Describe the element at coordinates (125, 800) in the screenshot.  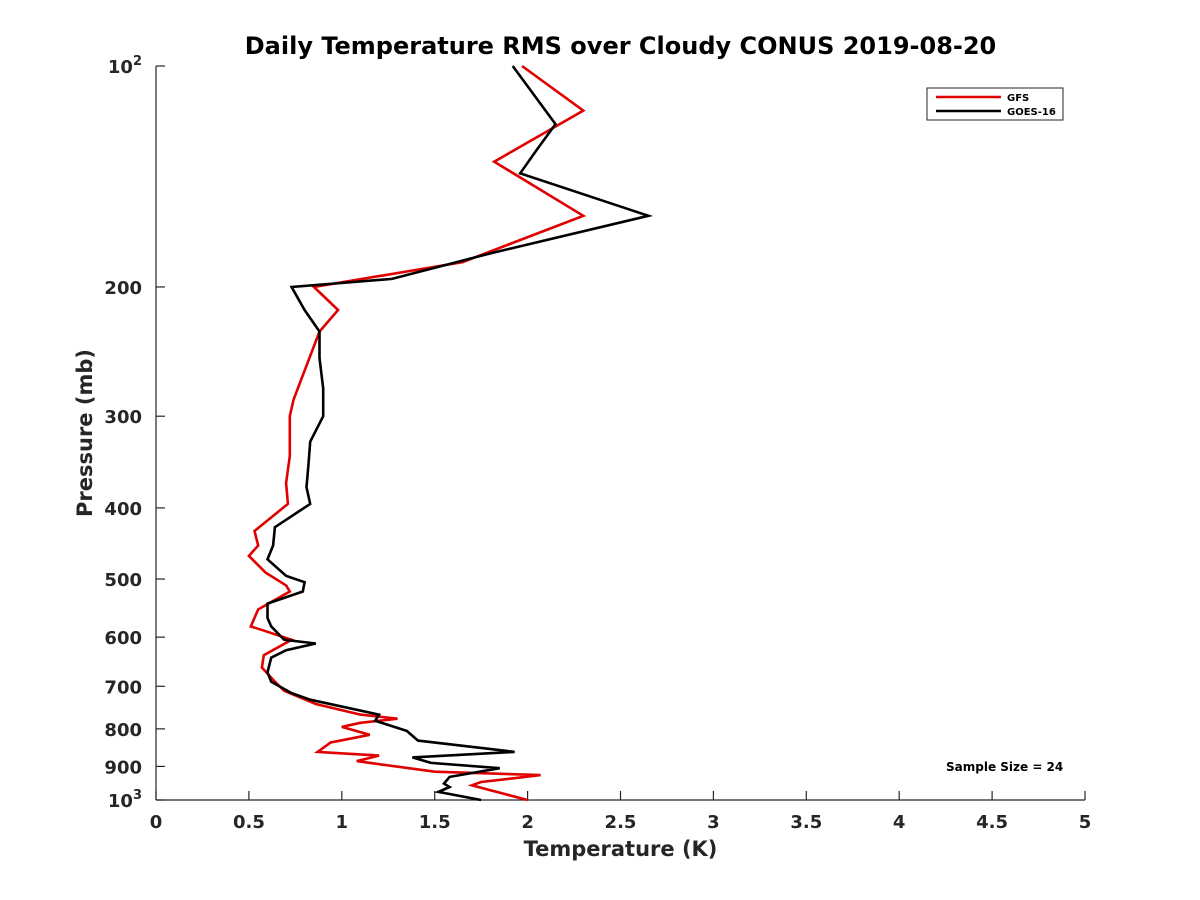
I see `y-tick-label: 10³` at that location.